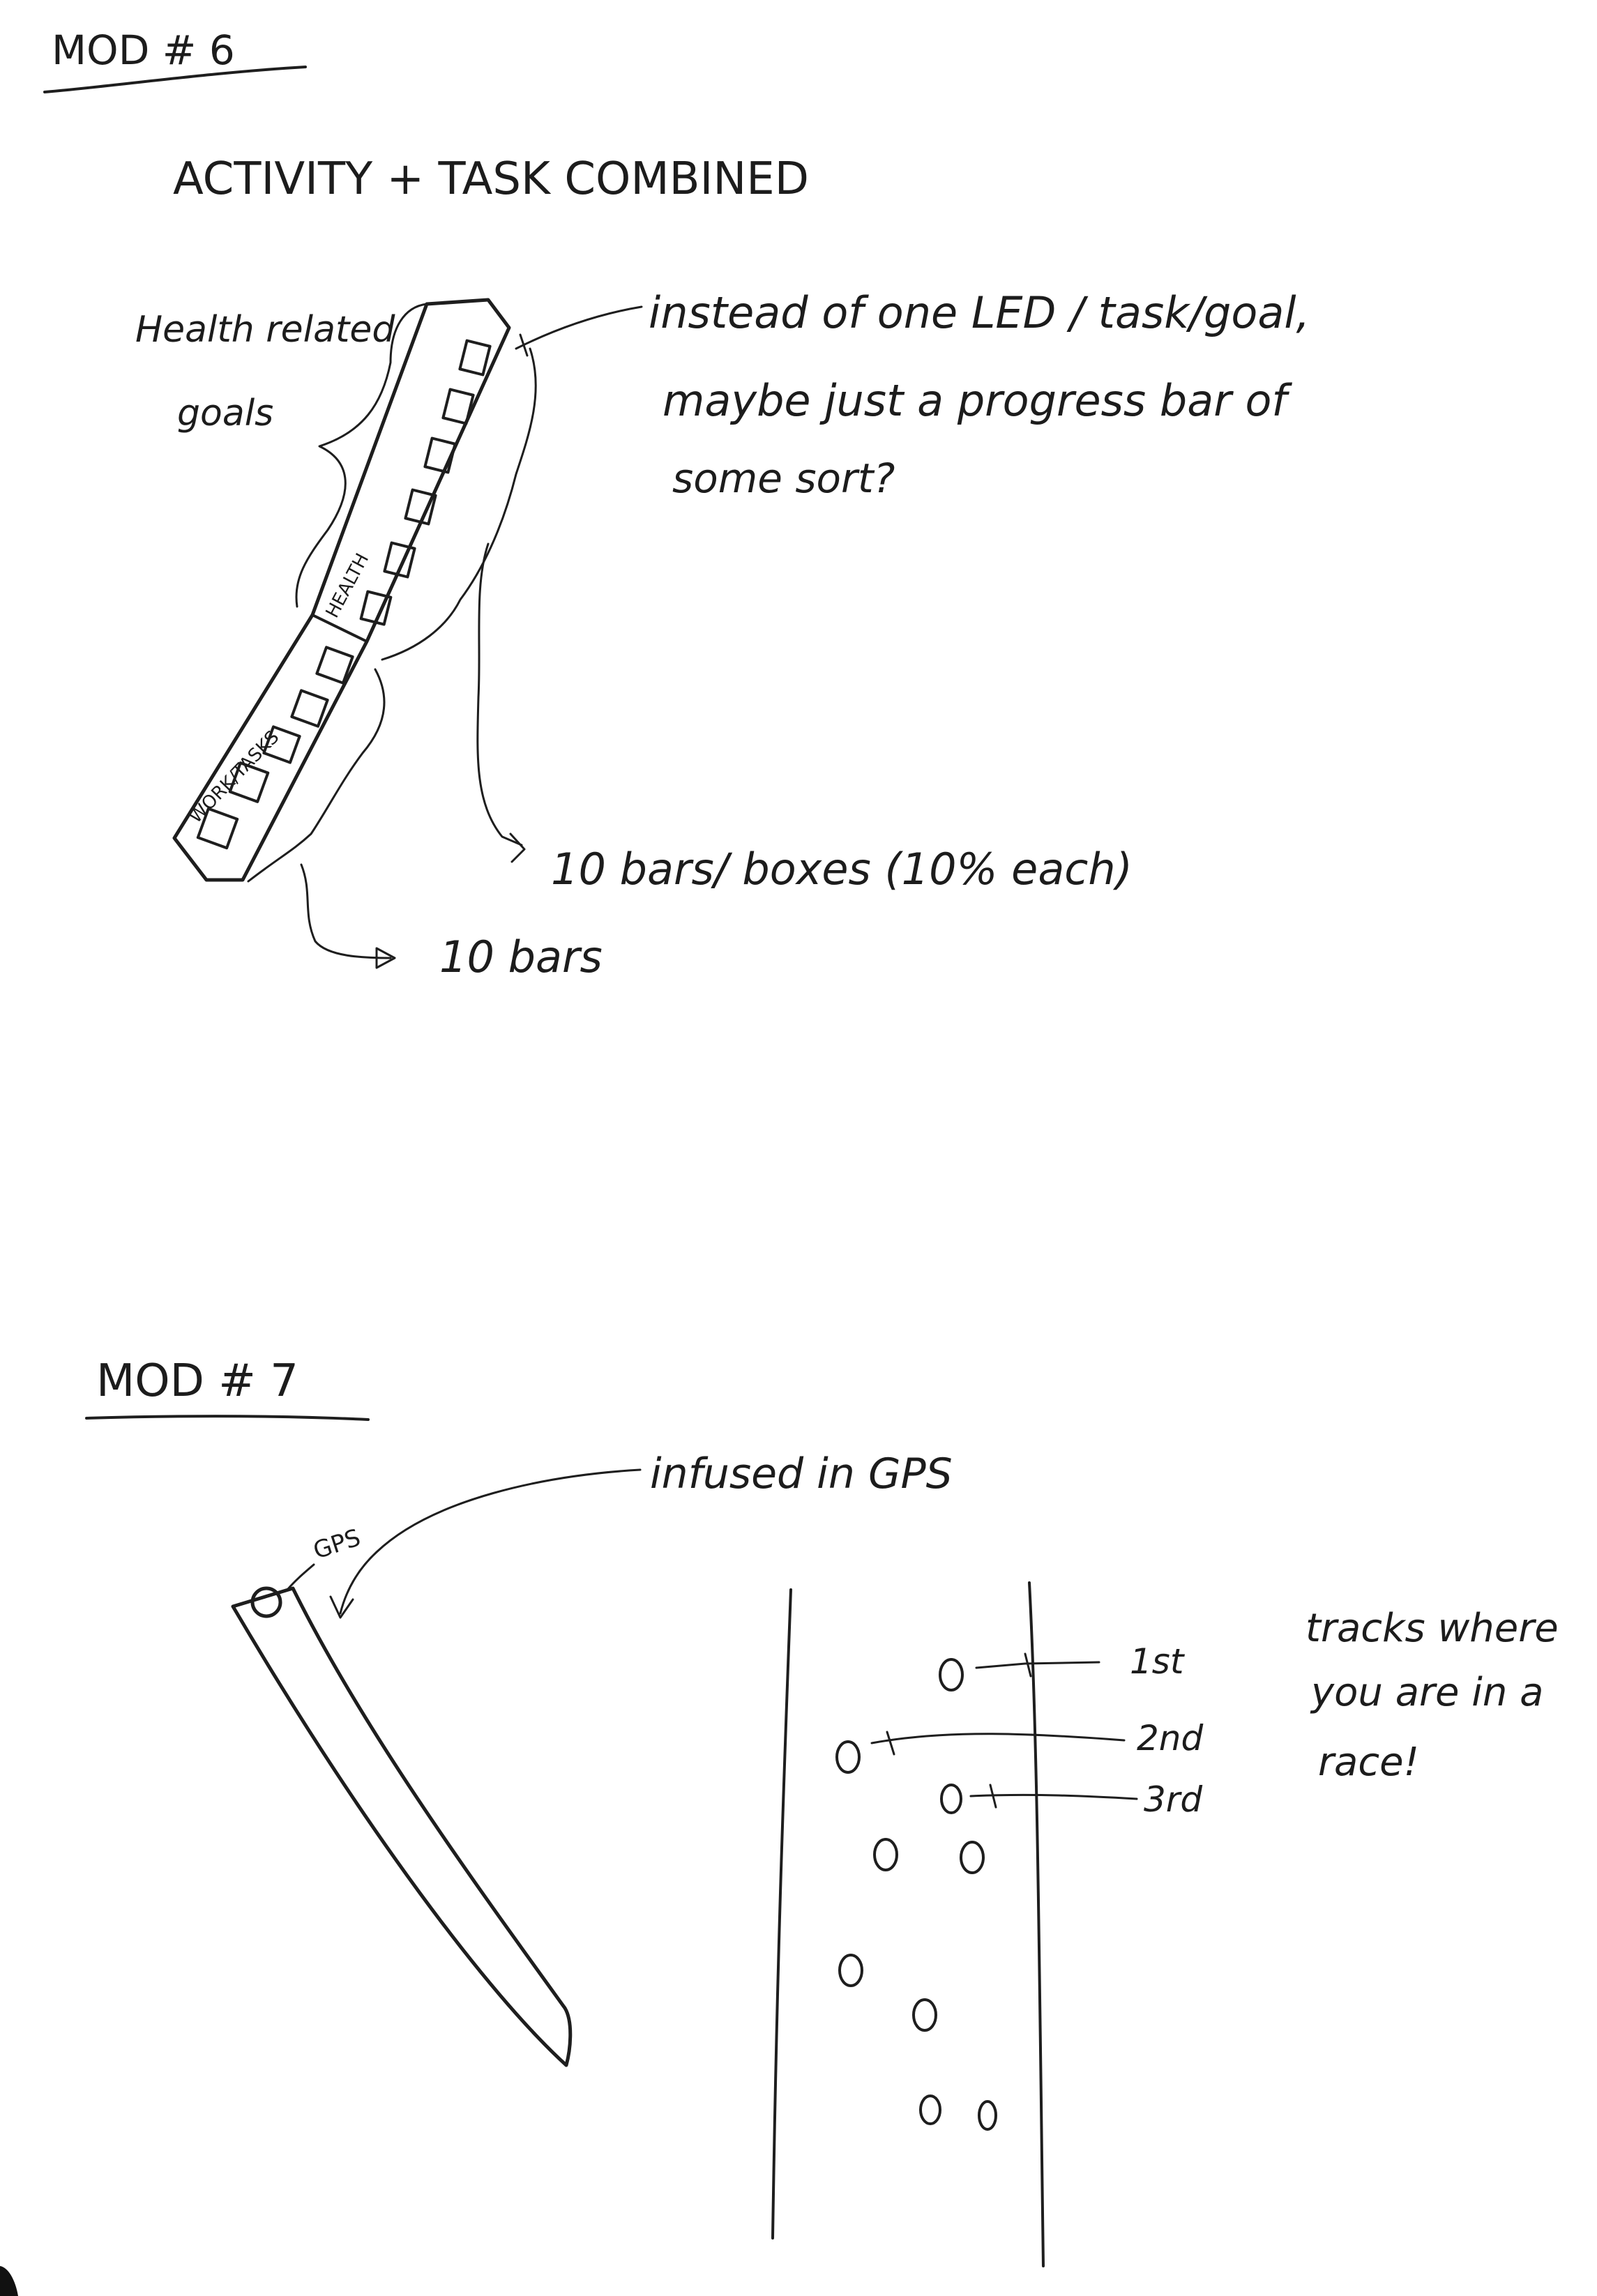 The image size is (1597, 2296). Describe the element at coordinates (1432, 1628) in the screenshot. I see `mod7-note-line1: tracks where` at that location.